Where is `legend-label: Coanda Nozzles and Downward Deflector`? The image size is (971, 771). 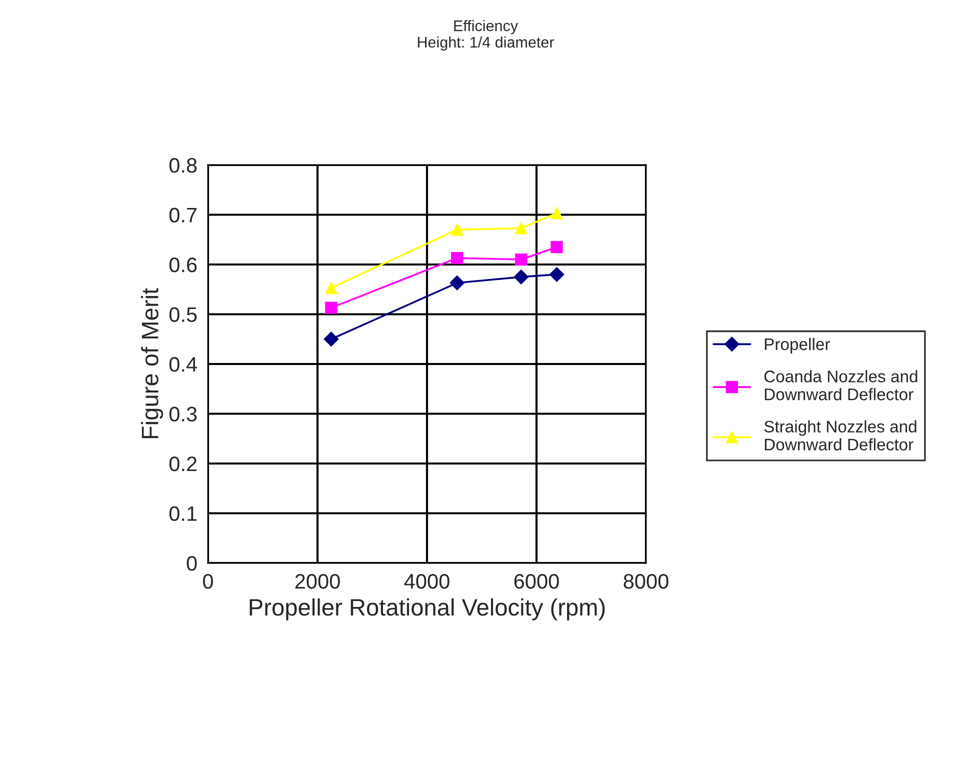
legend-label: Coanda Nozzles and Downward Deflector is located at coordinates (841, 385).